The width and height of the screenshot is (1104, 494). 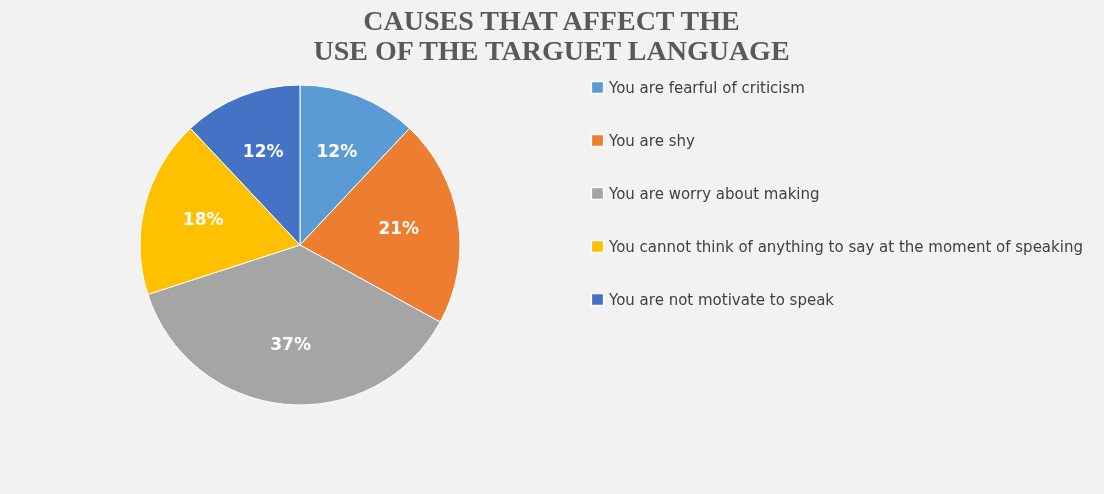 I want to click on chart-title: CAUSES THAT AFFECT THE USE OF THE TARGUET LANGUAGE, so click(x=551, y=35).